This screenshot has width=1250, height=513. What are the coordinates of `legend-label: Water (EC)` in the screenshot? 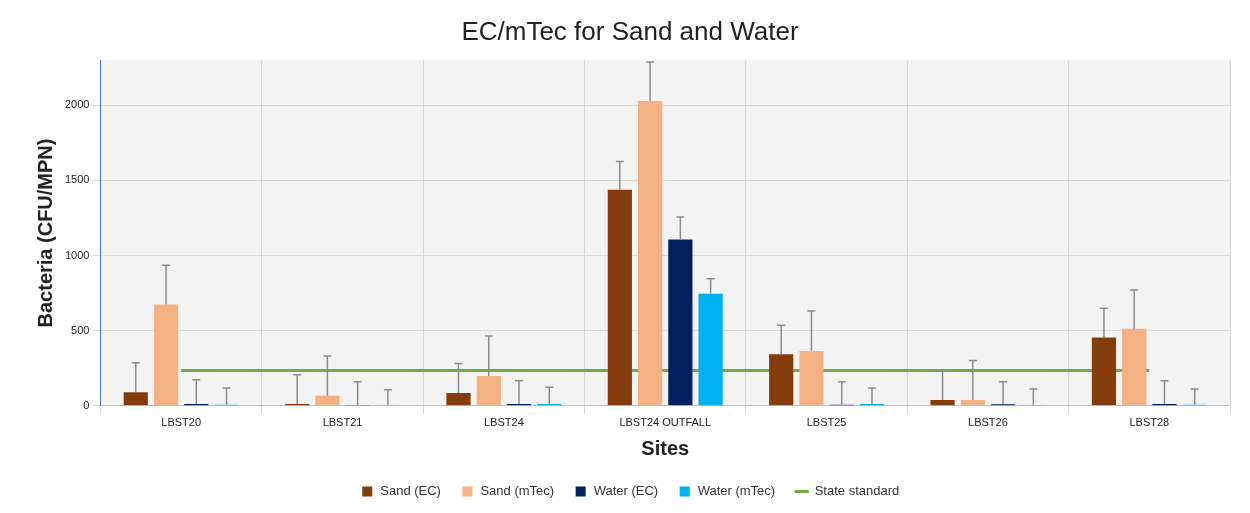 It's located at (626, 491).